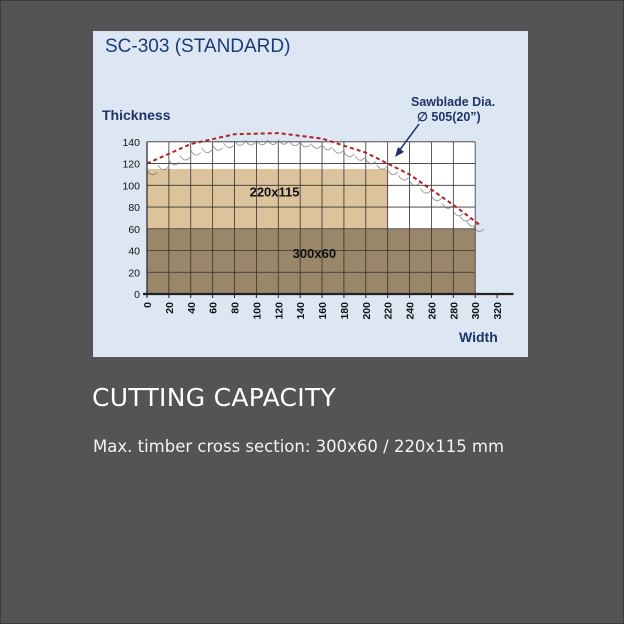  I want to click on sawblade-arc, so click(314, 179).